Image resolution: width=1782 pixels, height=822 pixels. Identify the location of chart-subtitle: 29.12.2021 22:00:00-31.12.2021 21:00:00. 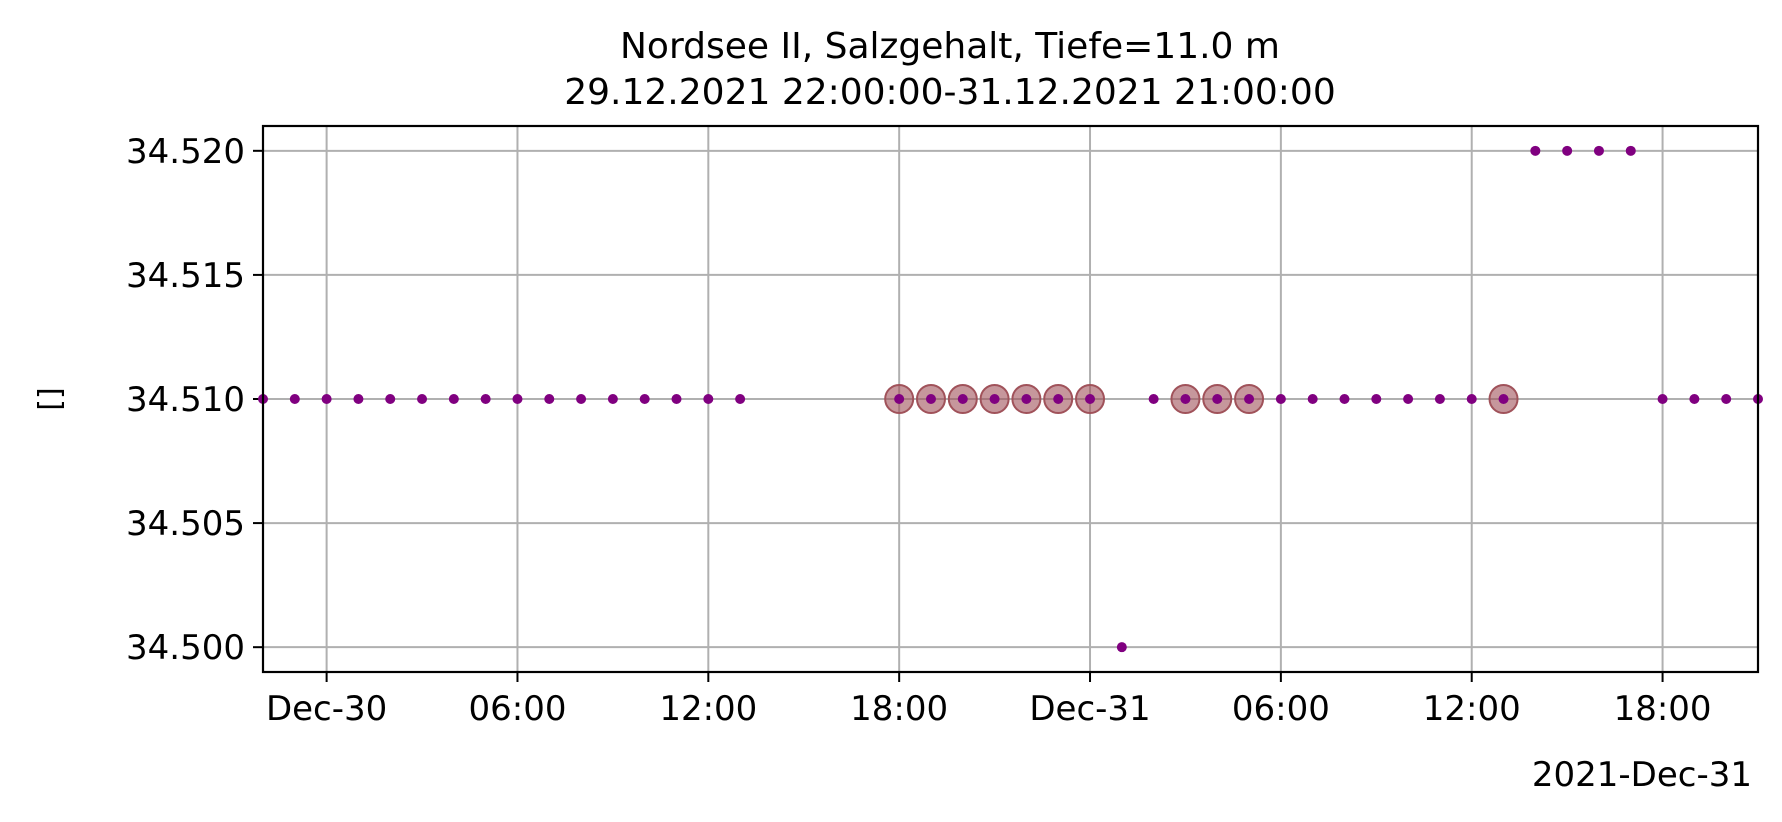
(950, 92).